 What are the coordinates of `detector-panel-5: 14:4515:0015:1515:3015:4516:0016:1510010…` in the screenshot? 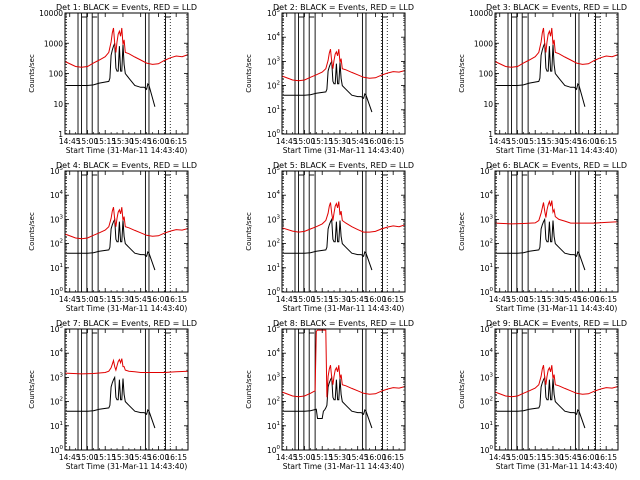 It's located at (329, 237).